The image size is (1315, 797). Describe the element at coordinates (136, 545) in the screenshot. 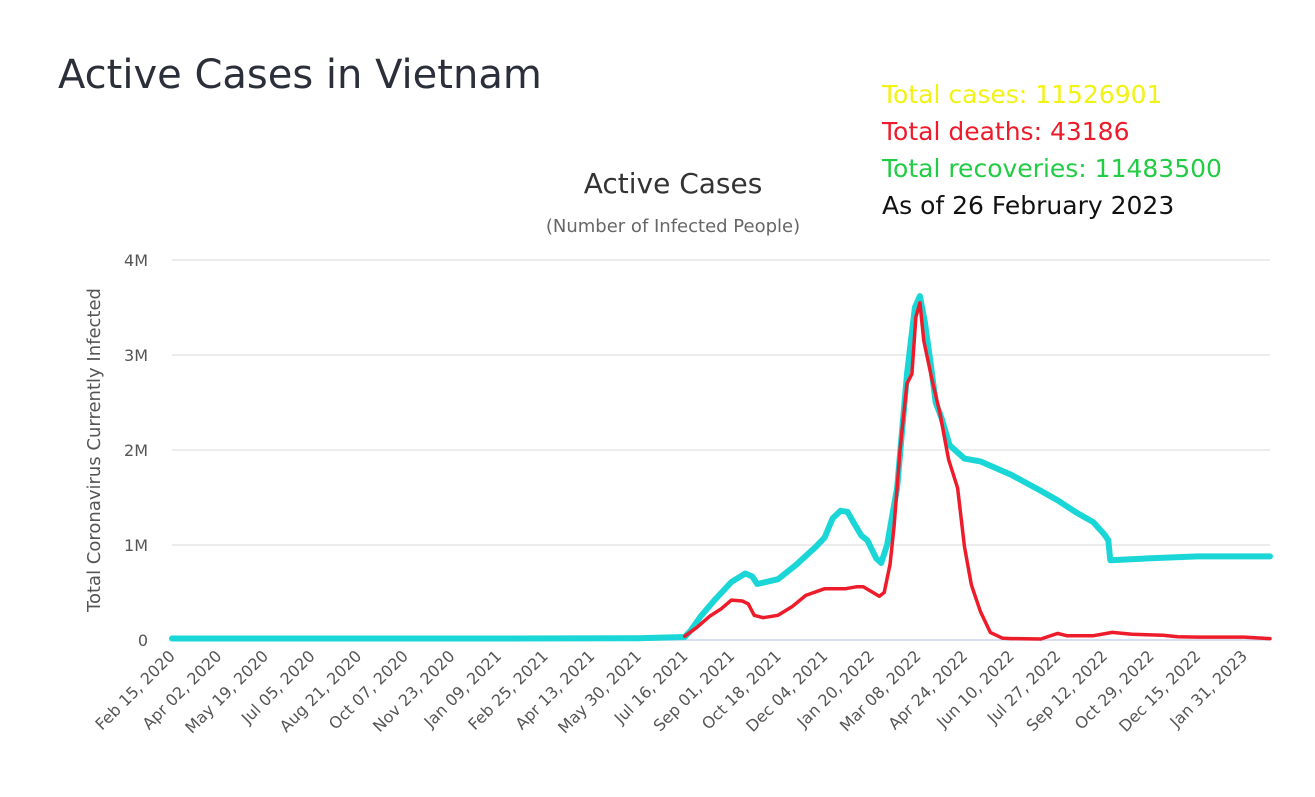

I see `y-tick-label: 1M` at that location.